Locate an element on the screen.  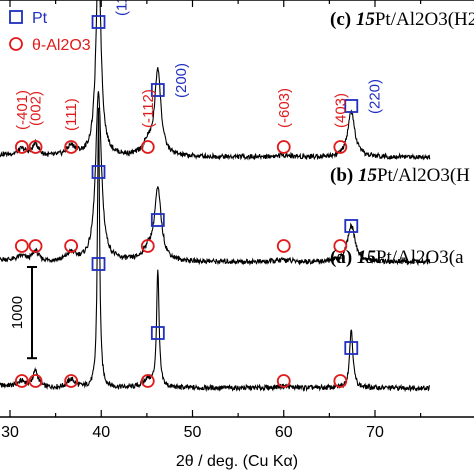
sample-tag: (b) is located at coordinates (344, 175).